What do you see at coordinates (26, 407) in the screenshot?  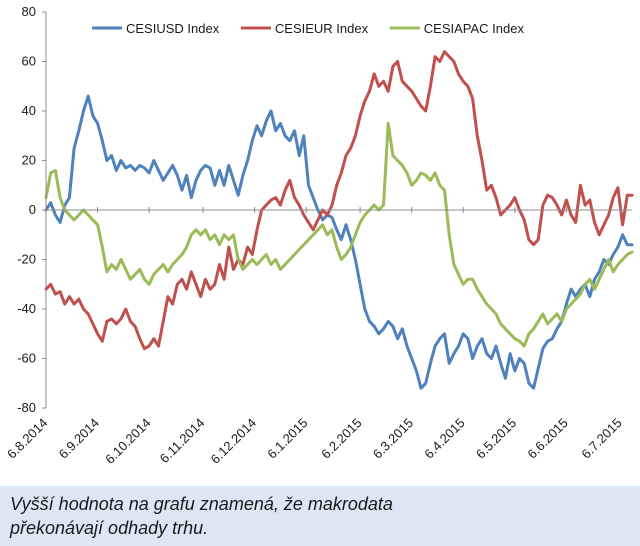 I see `y-tick-label: -80` at bounding box center [26, 407].